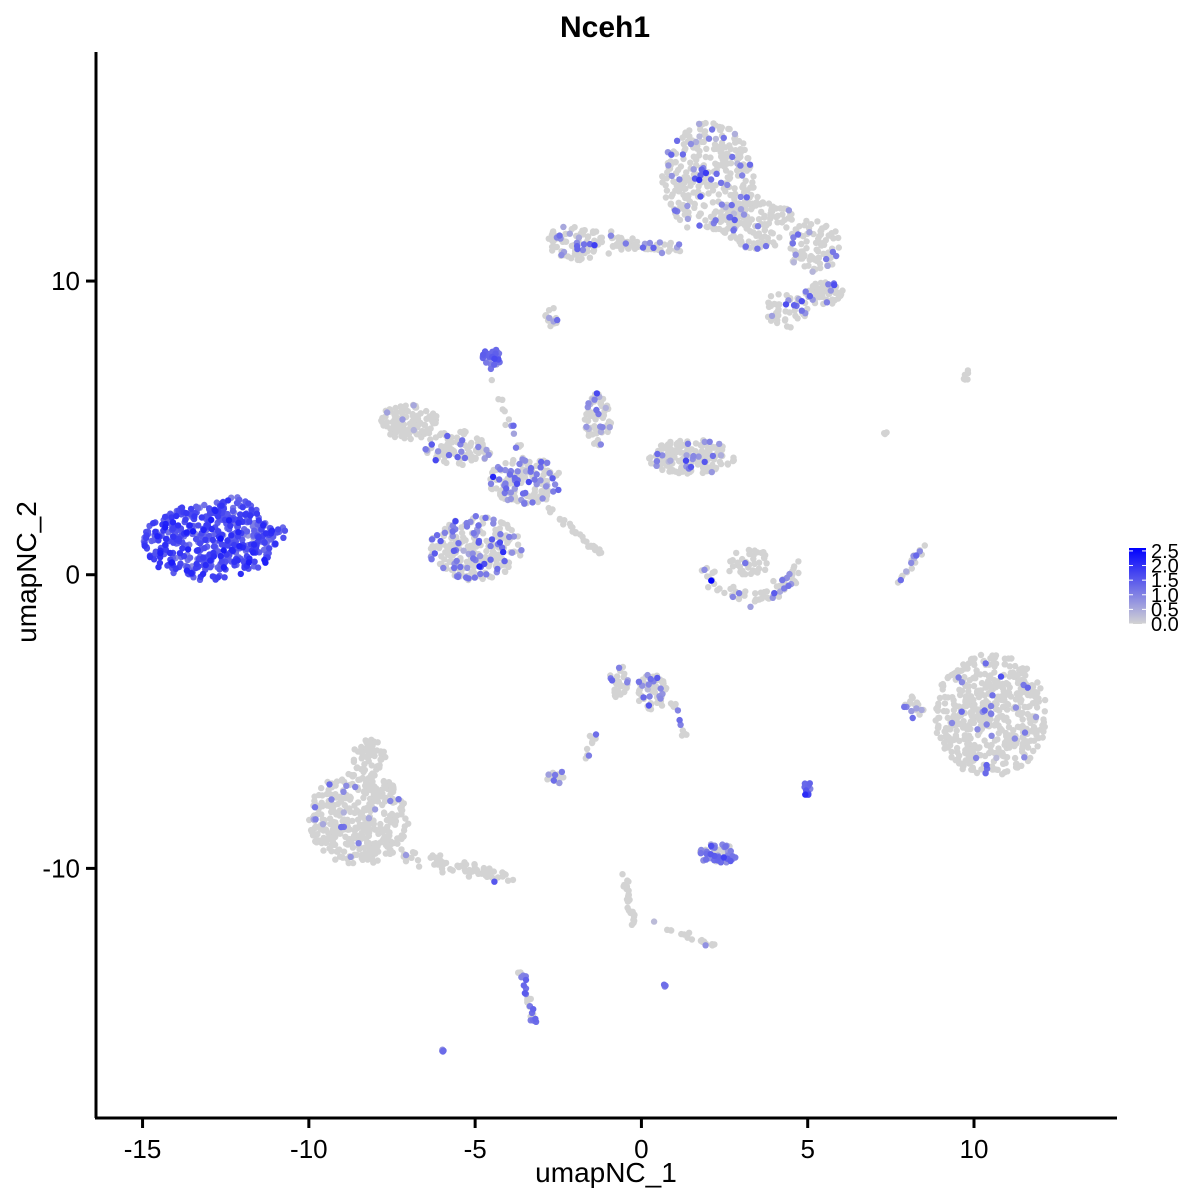 The width and height of the screenshot is (1200, 1200). Describe the element at coordinates (73, 575) in the screenshot. I see `y-tick-label: 0` at that location.